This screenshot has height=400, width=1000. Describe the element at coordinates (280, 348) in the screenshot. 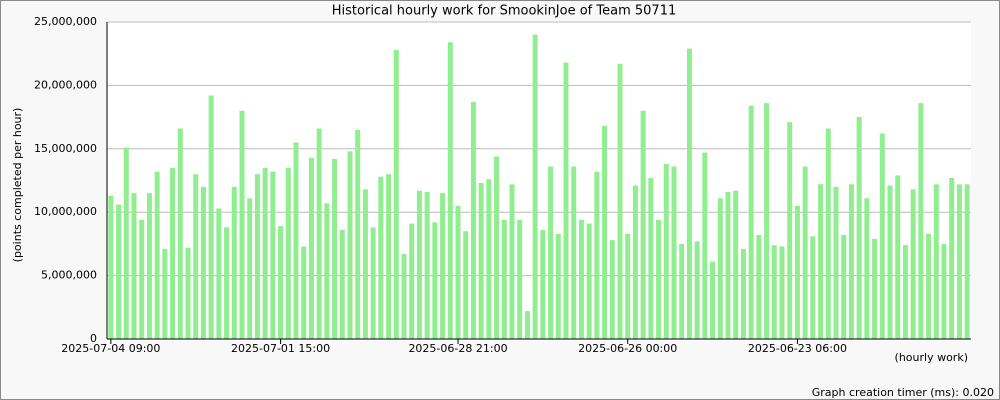

I see `x-tick-label: 2025-07-01 15:00` at that location.